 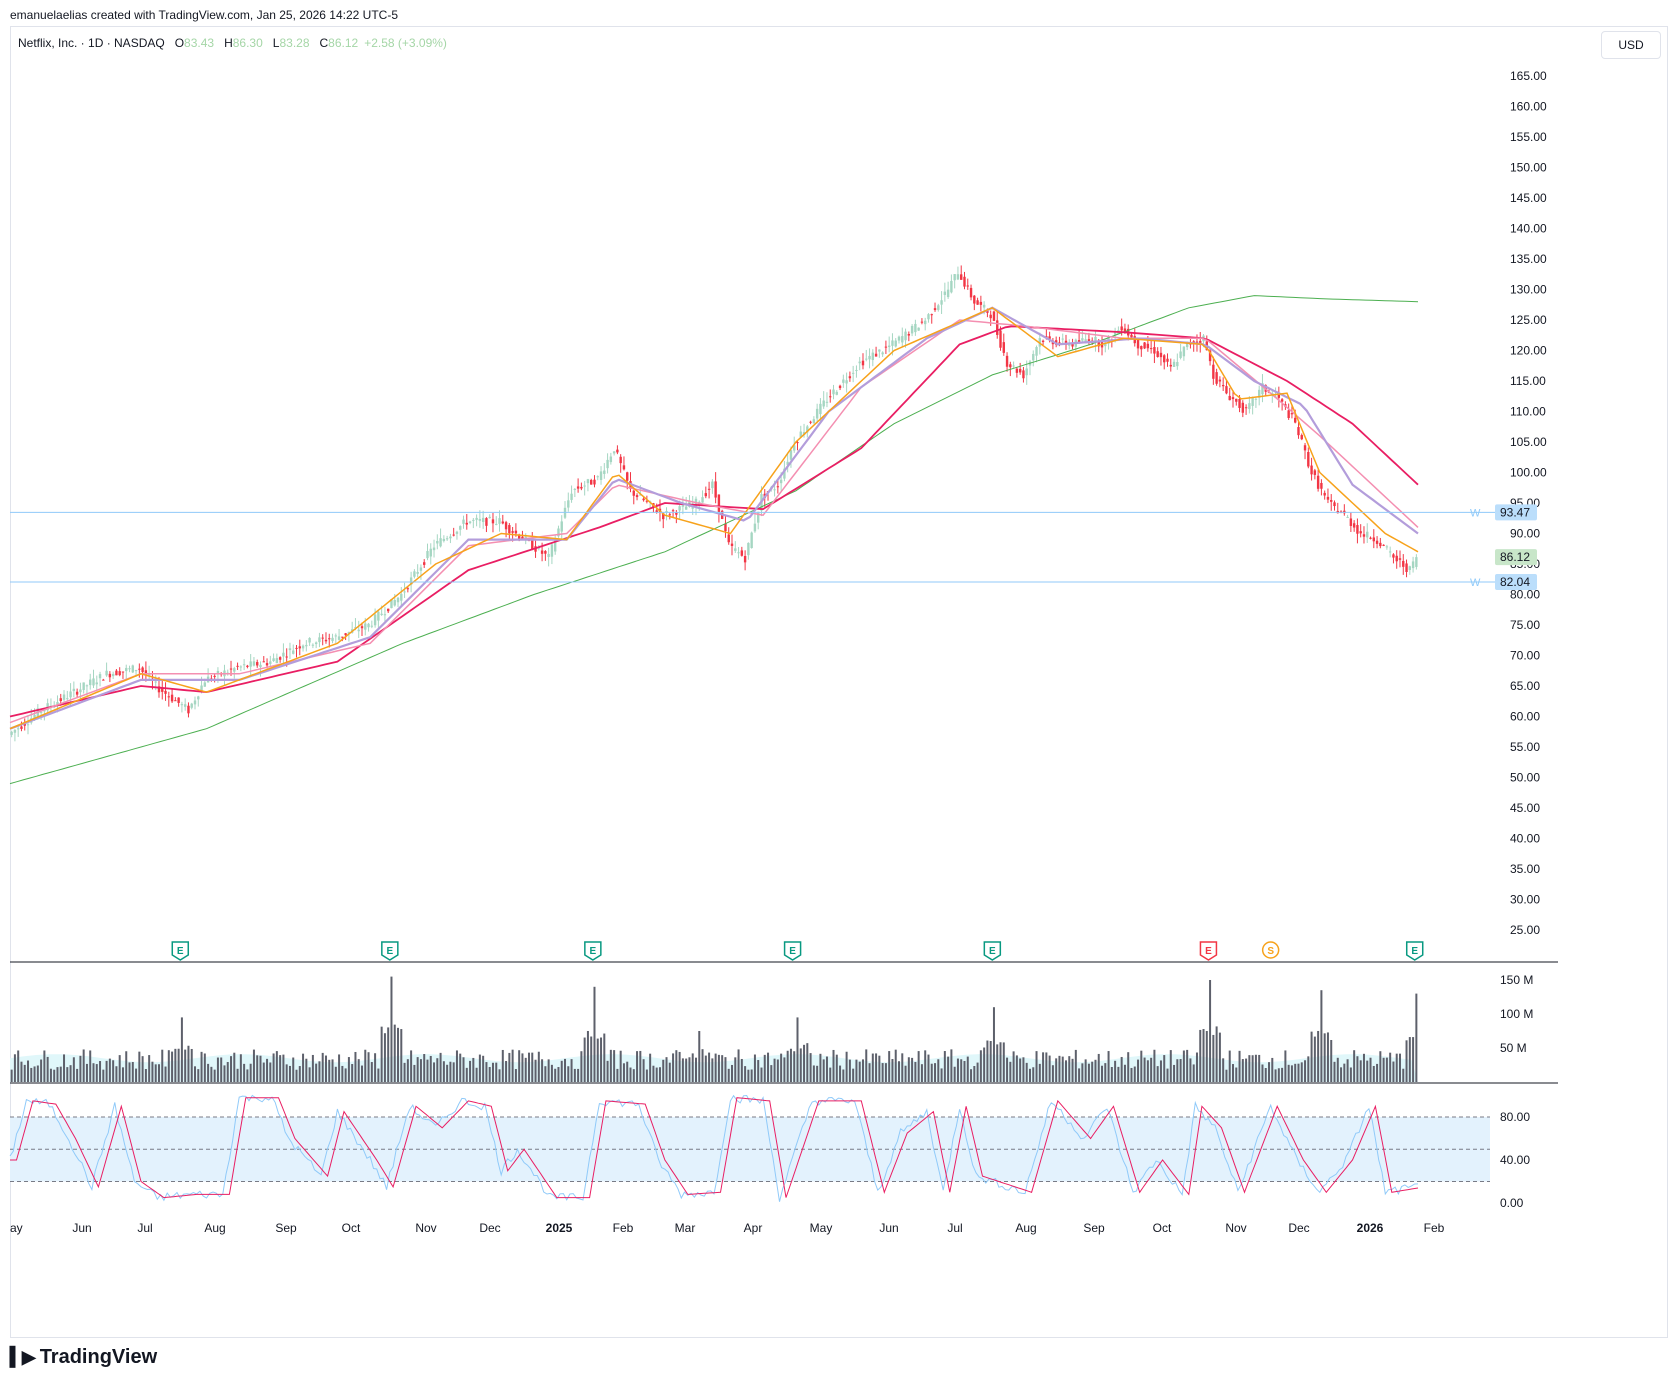 What do you see at coordinates (83, 1357) in the screenshot?
I see `tradingview-logo: ▍▶ TradingView` at bounding box center [83, 1357].